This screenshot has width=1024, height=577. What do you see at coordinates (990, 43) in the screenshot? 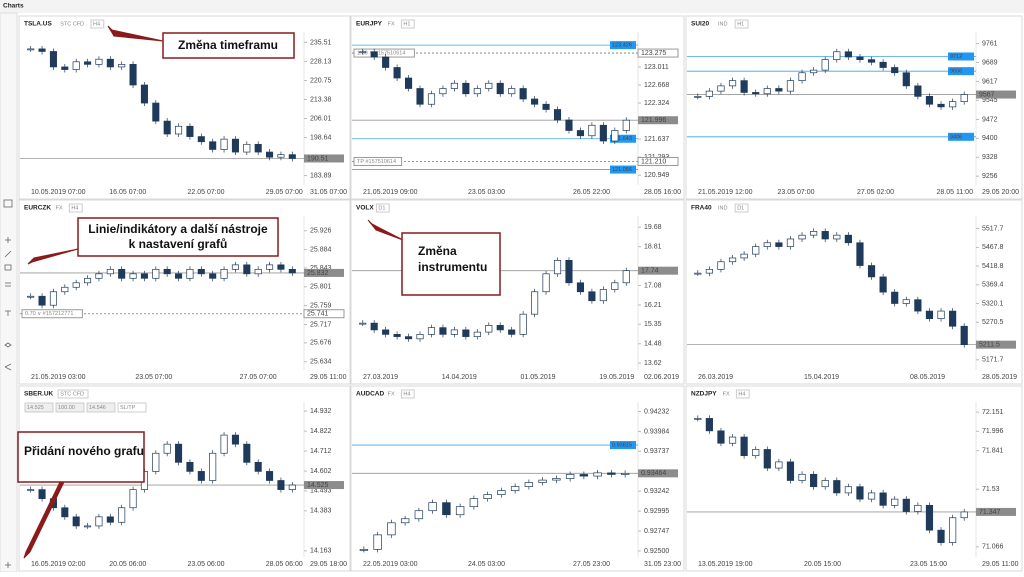
I see `y-tick-label: 9761` at bounding box center [990, 43].